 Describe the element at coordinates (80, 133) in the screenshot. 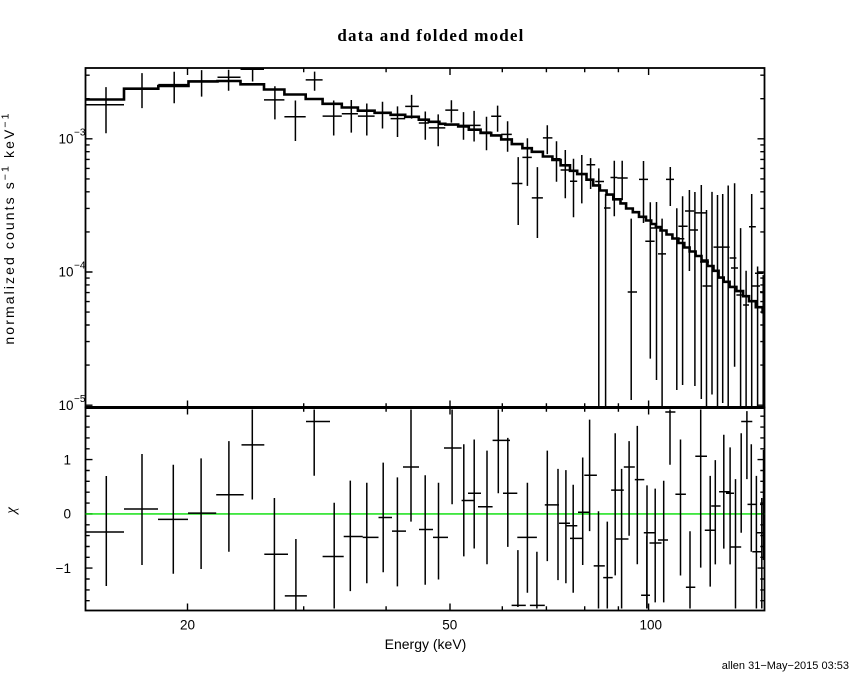

I see `svg-text: −3` at that location.